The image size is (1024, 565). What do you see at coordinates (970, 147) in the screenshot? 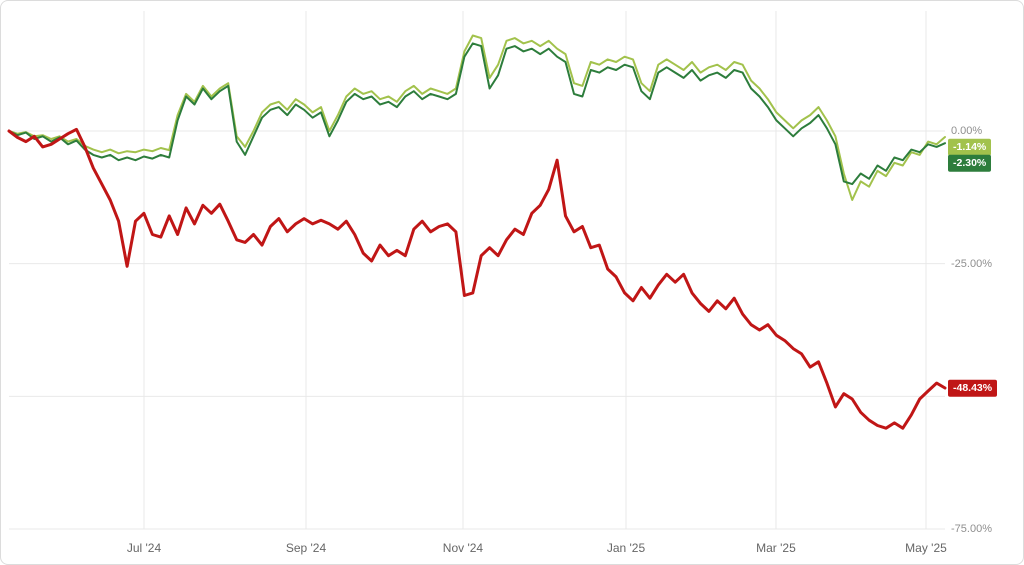
I see `series-badge-light-green: -1.14%` at bounding box center [970, 147].